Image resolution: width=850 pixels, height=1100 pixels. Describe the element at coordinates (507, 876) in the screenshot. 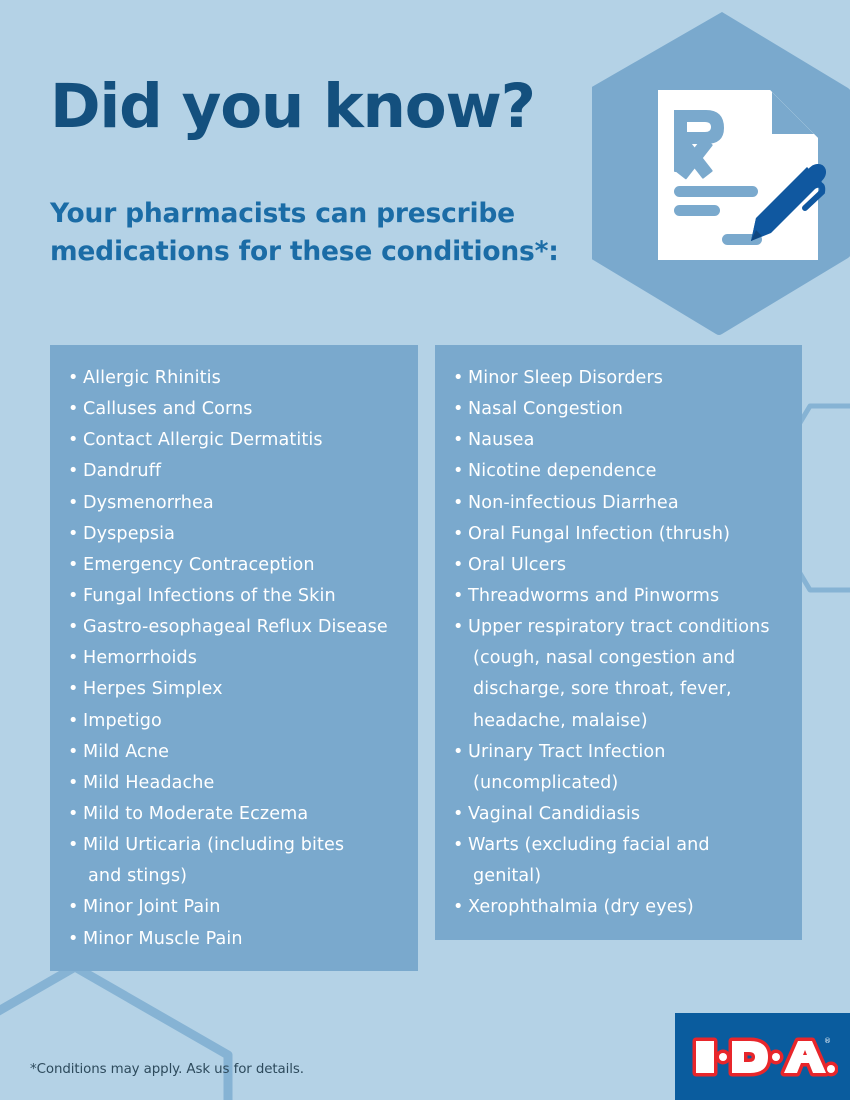

I see `condition-label-continuation: genital)` at that location.